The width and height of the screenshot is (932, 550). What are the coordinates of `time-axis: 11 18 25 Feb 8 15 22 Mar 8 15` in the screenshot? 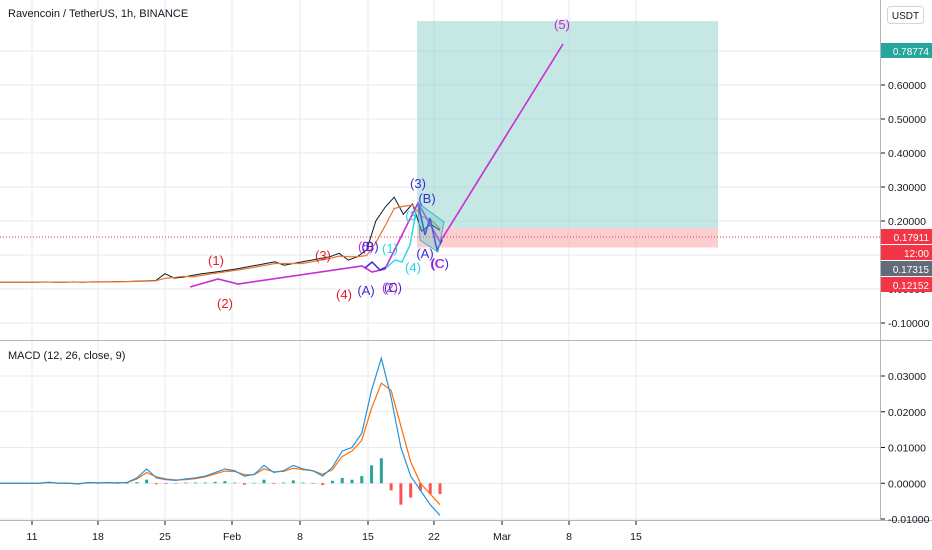 It's located at (334, 532).